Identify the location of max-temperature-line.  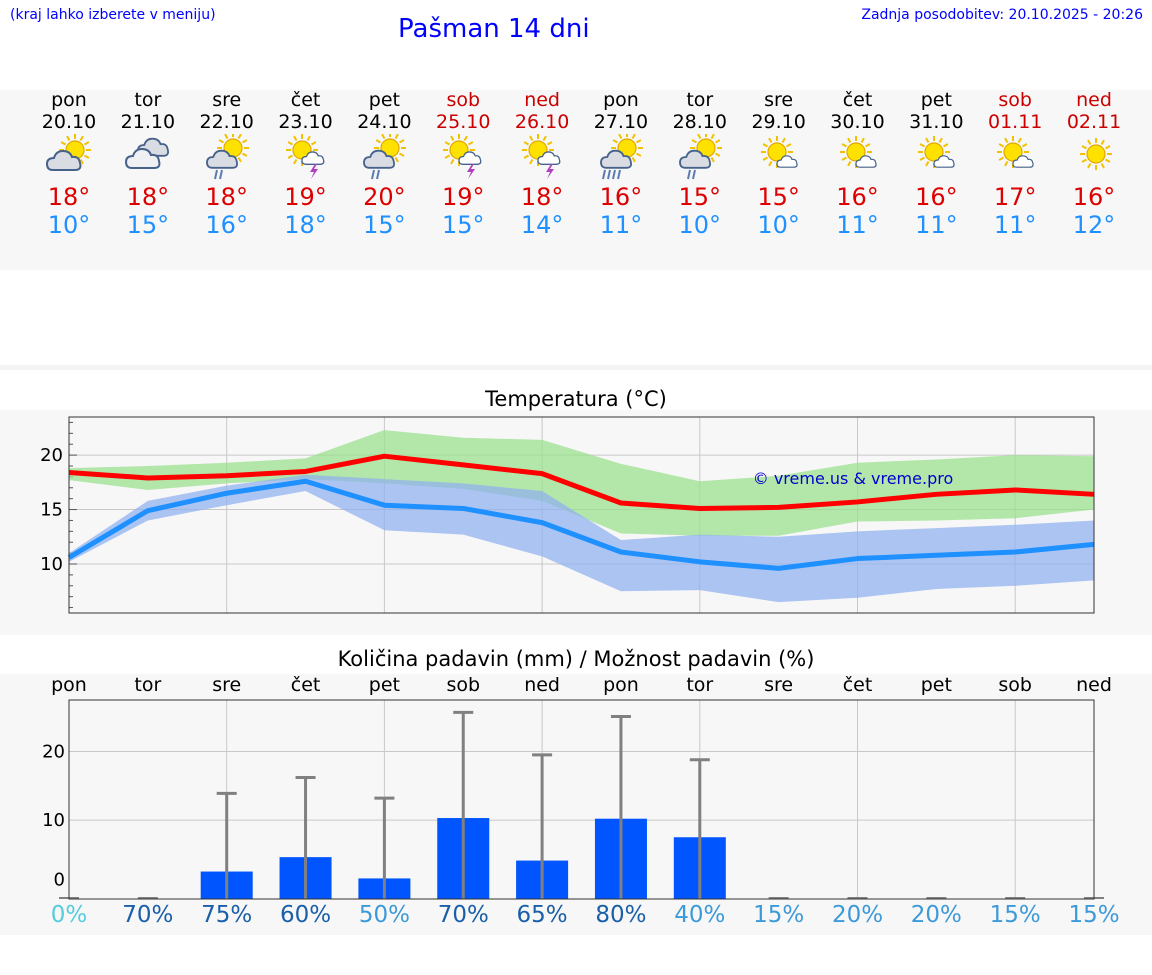
(581, 482).